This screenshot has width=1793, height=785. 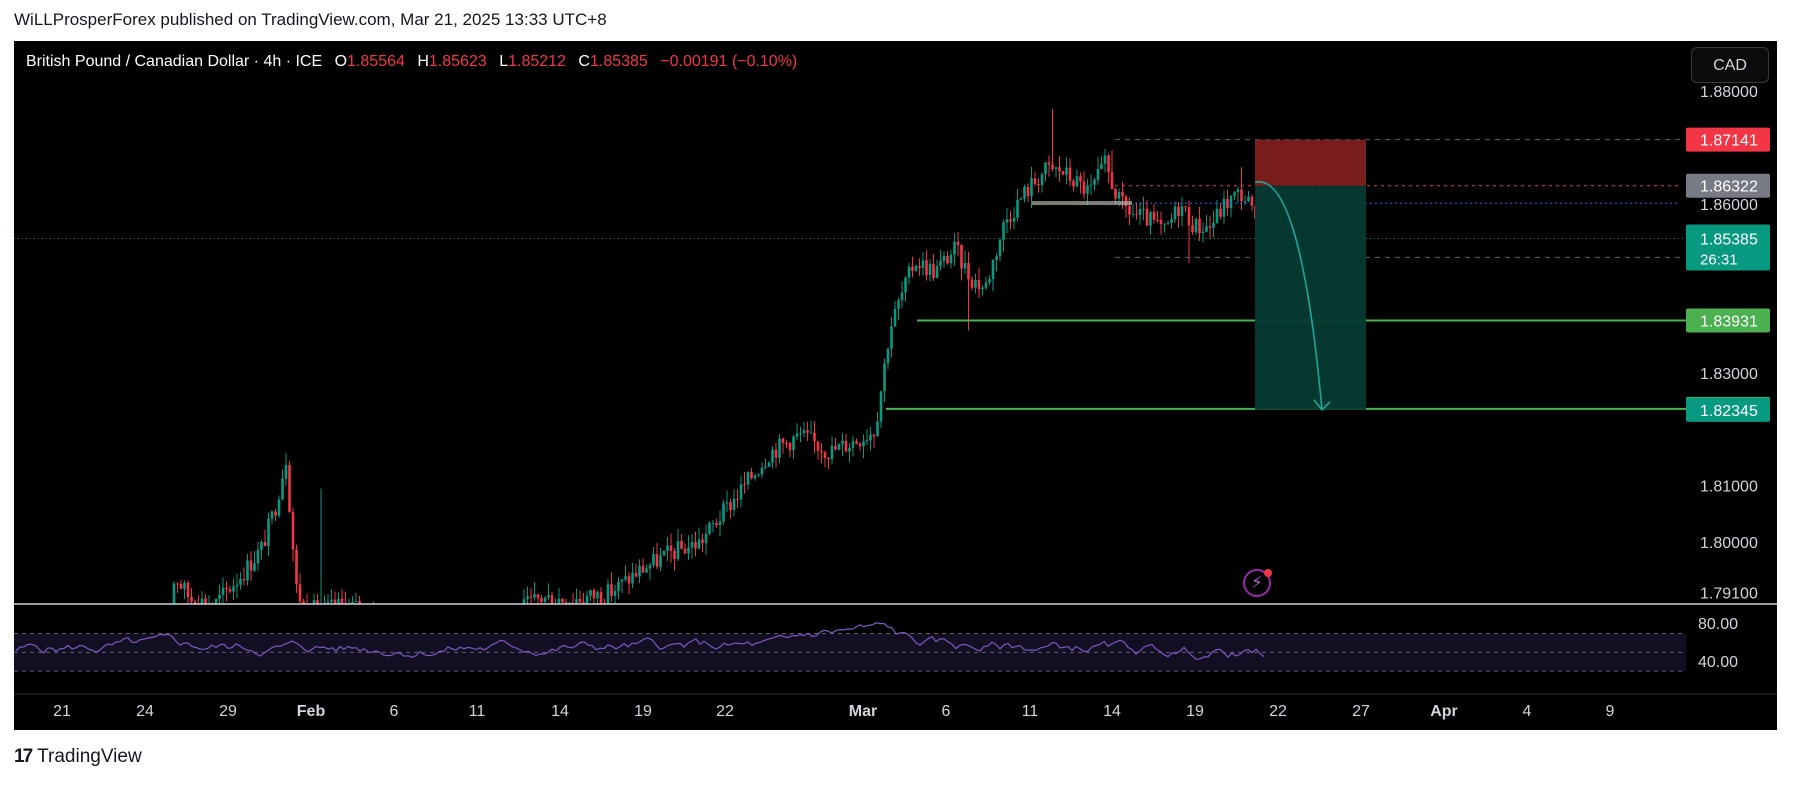 I want to click on time-tick-label: 11, so click(x=1030, y=711).